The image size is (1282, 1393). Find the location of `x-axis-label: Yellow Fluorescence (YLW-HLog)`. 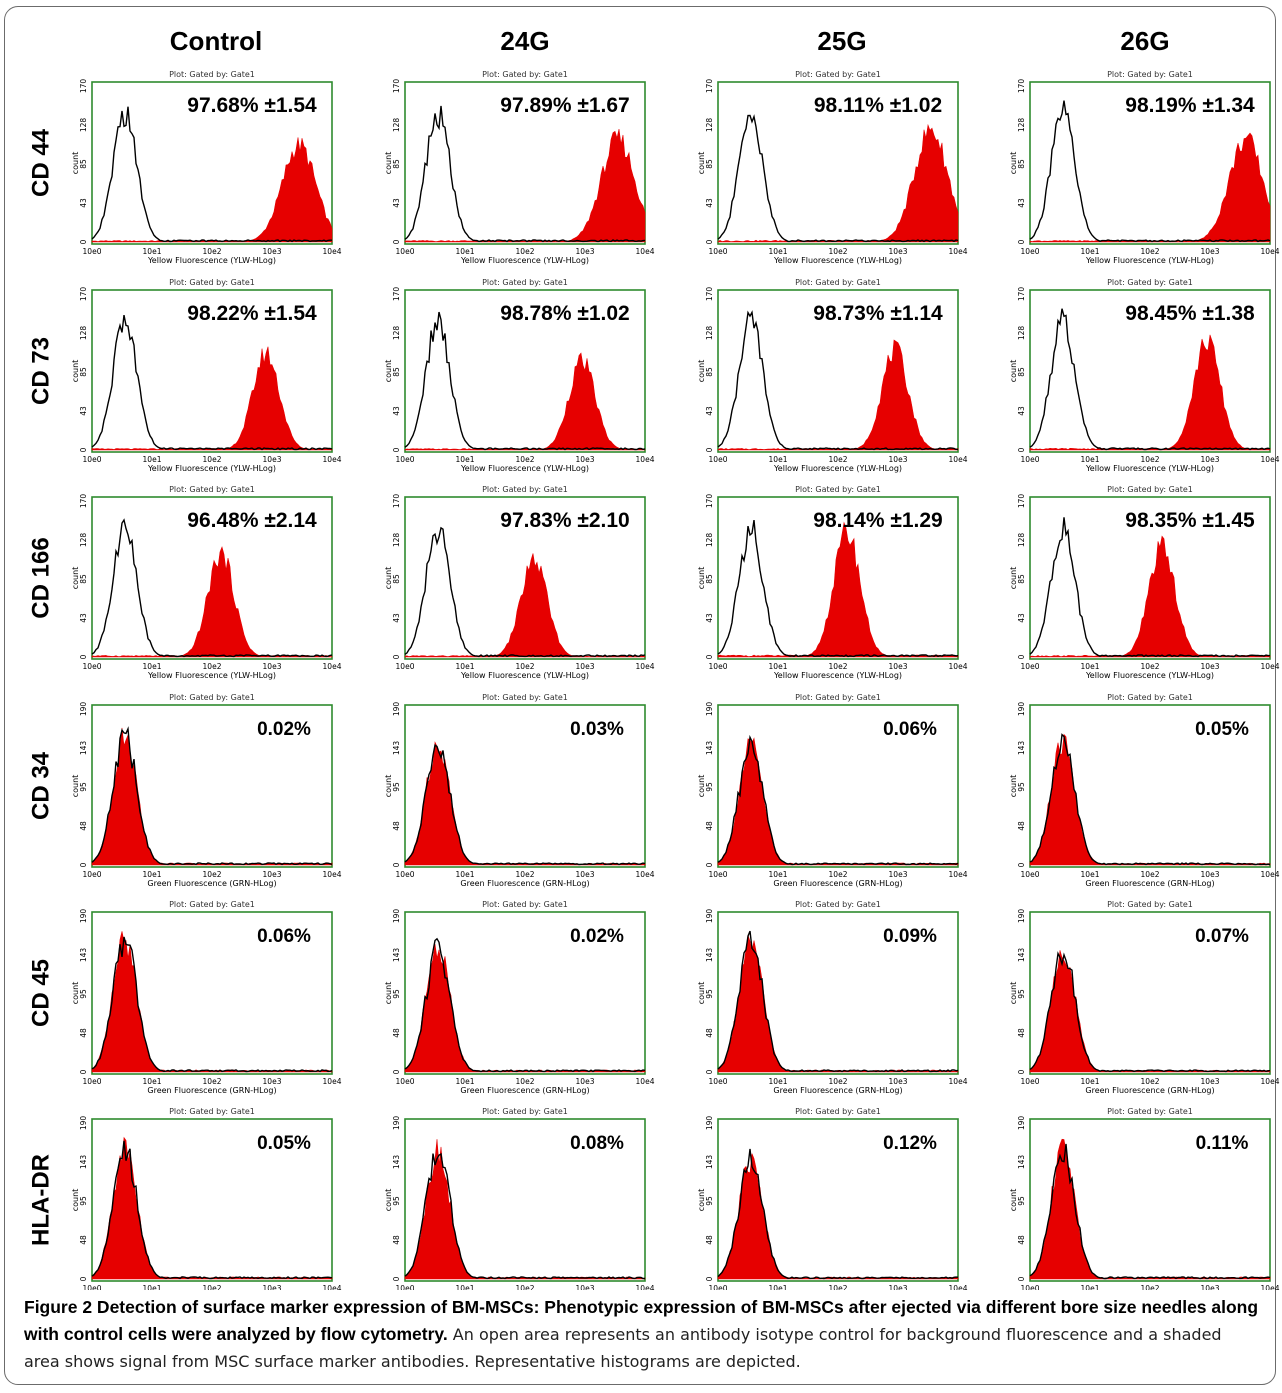

x-axis-label: Yellow Fluorescence (YLW-HLog) is located at coordinates (837, 468).